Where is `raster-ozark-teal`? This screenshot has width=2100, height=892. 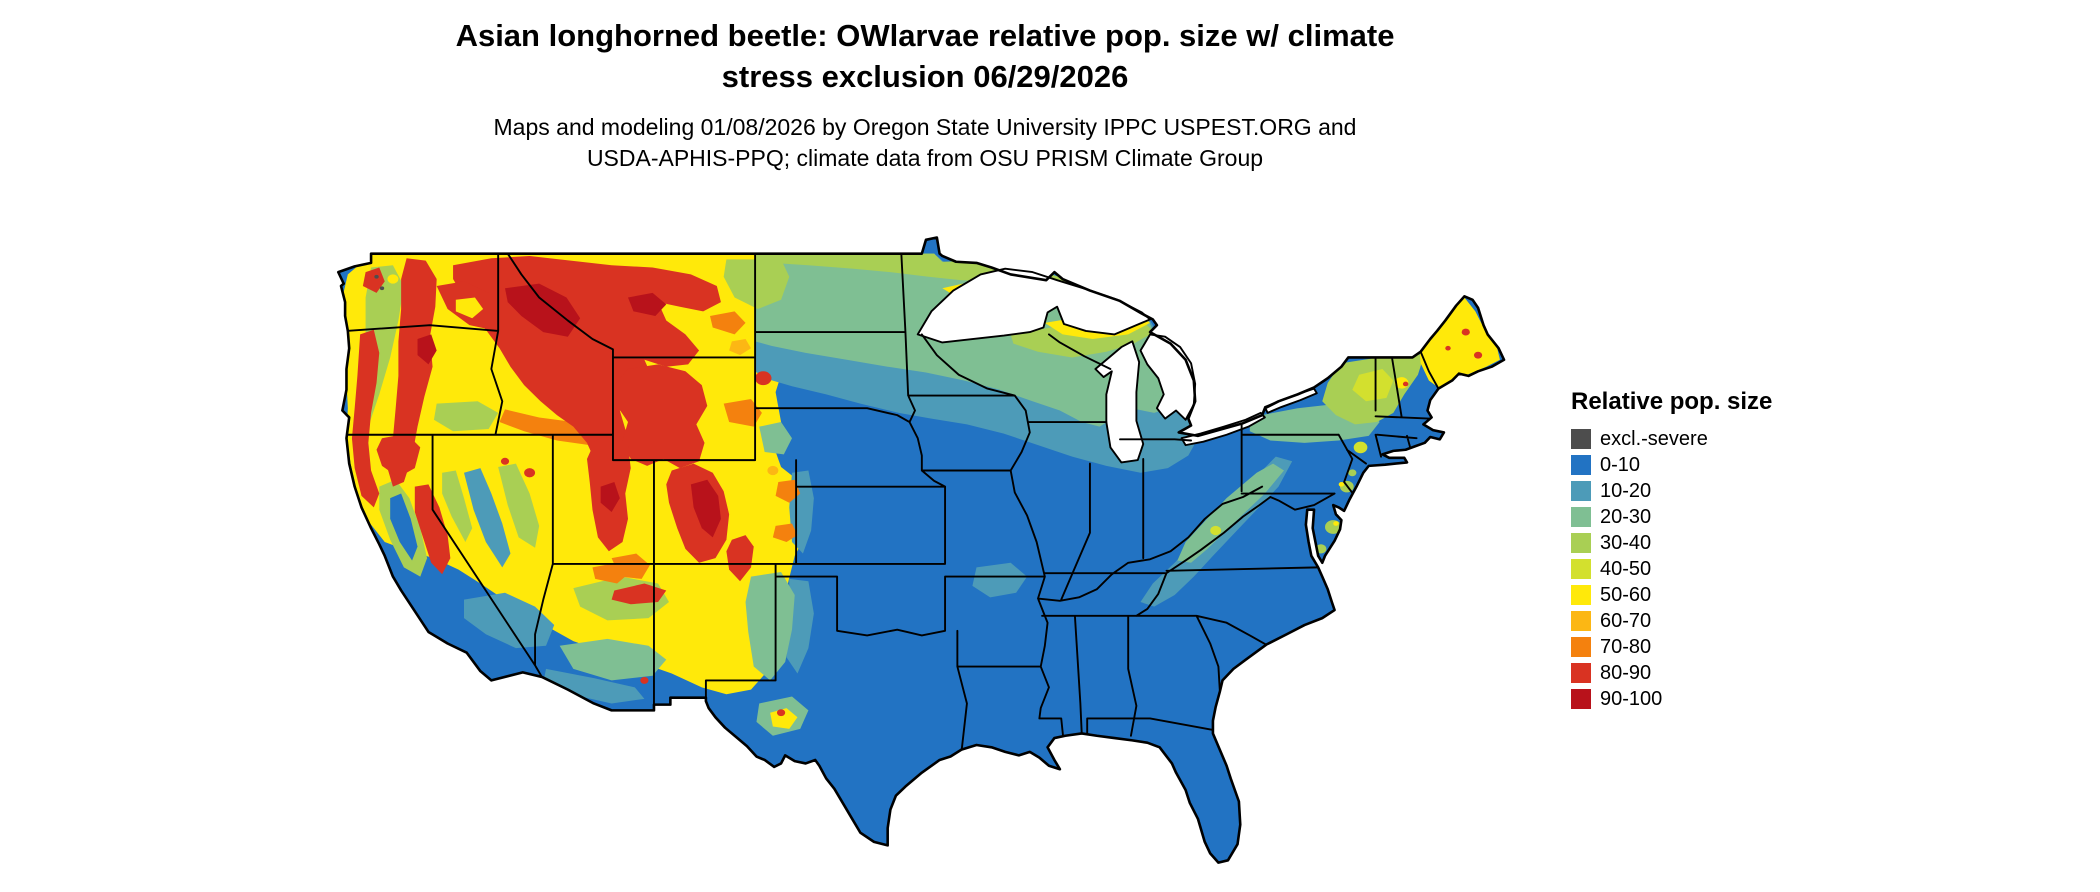 raster-ozark-teal is located at coordinates (1000, 580).